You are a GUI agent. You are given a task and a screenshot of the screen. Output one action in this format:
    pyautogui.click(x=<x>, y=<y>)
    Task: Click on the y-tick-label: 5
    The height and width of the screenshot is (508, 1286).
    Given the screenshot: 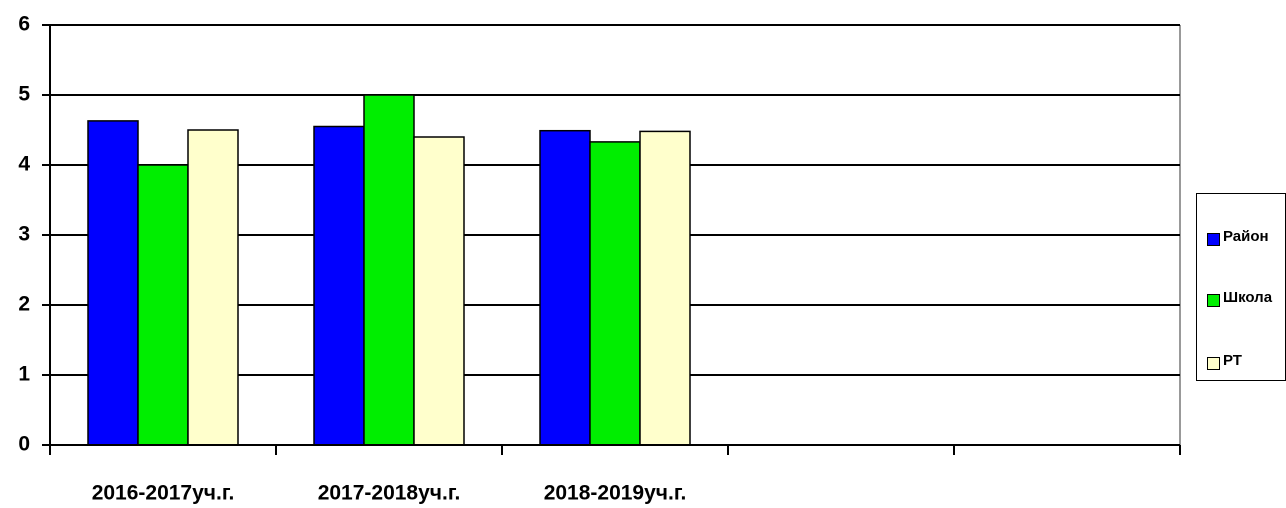 What is the action you would take?
    pyautogui.click(x=24, y=94)
    